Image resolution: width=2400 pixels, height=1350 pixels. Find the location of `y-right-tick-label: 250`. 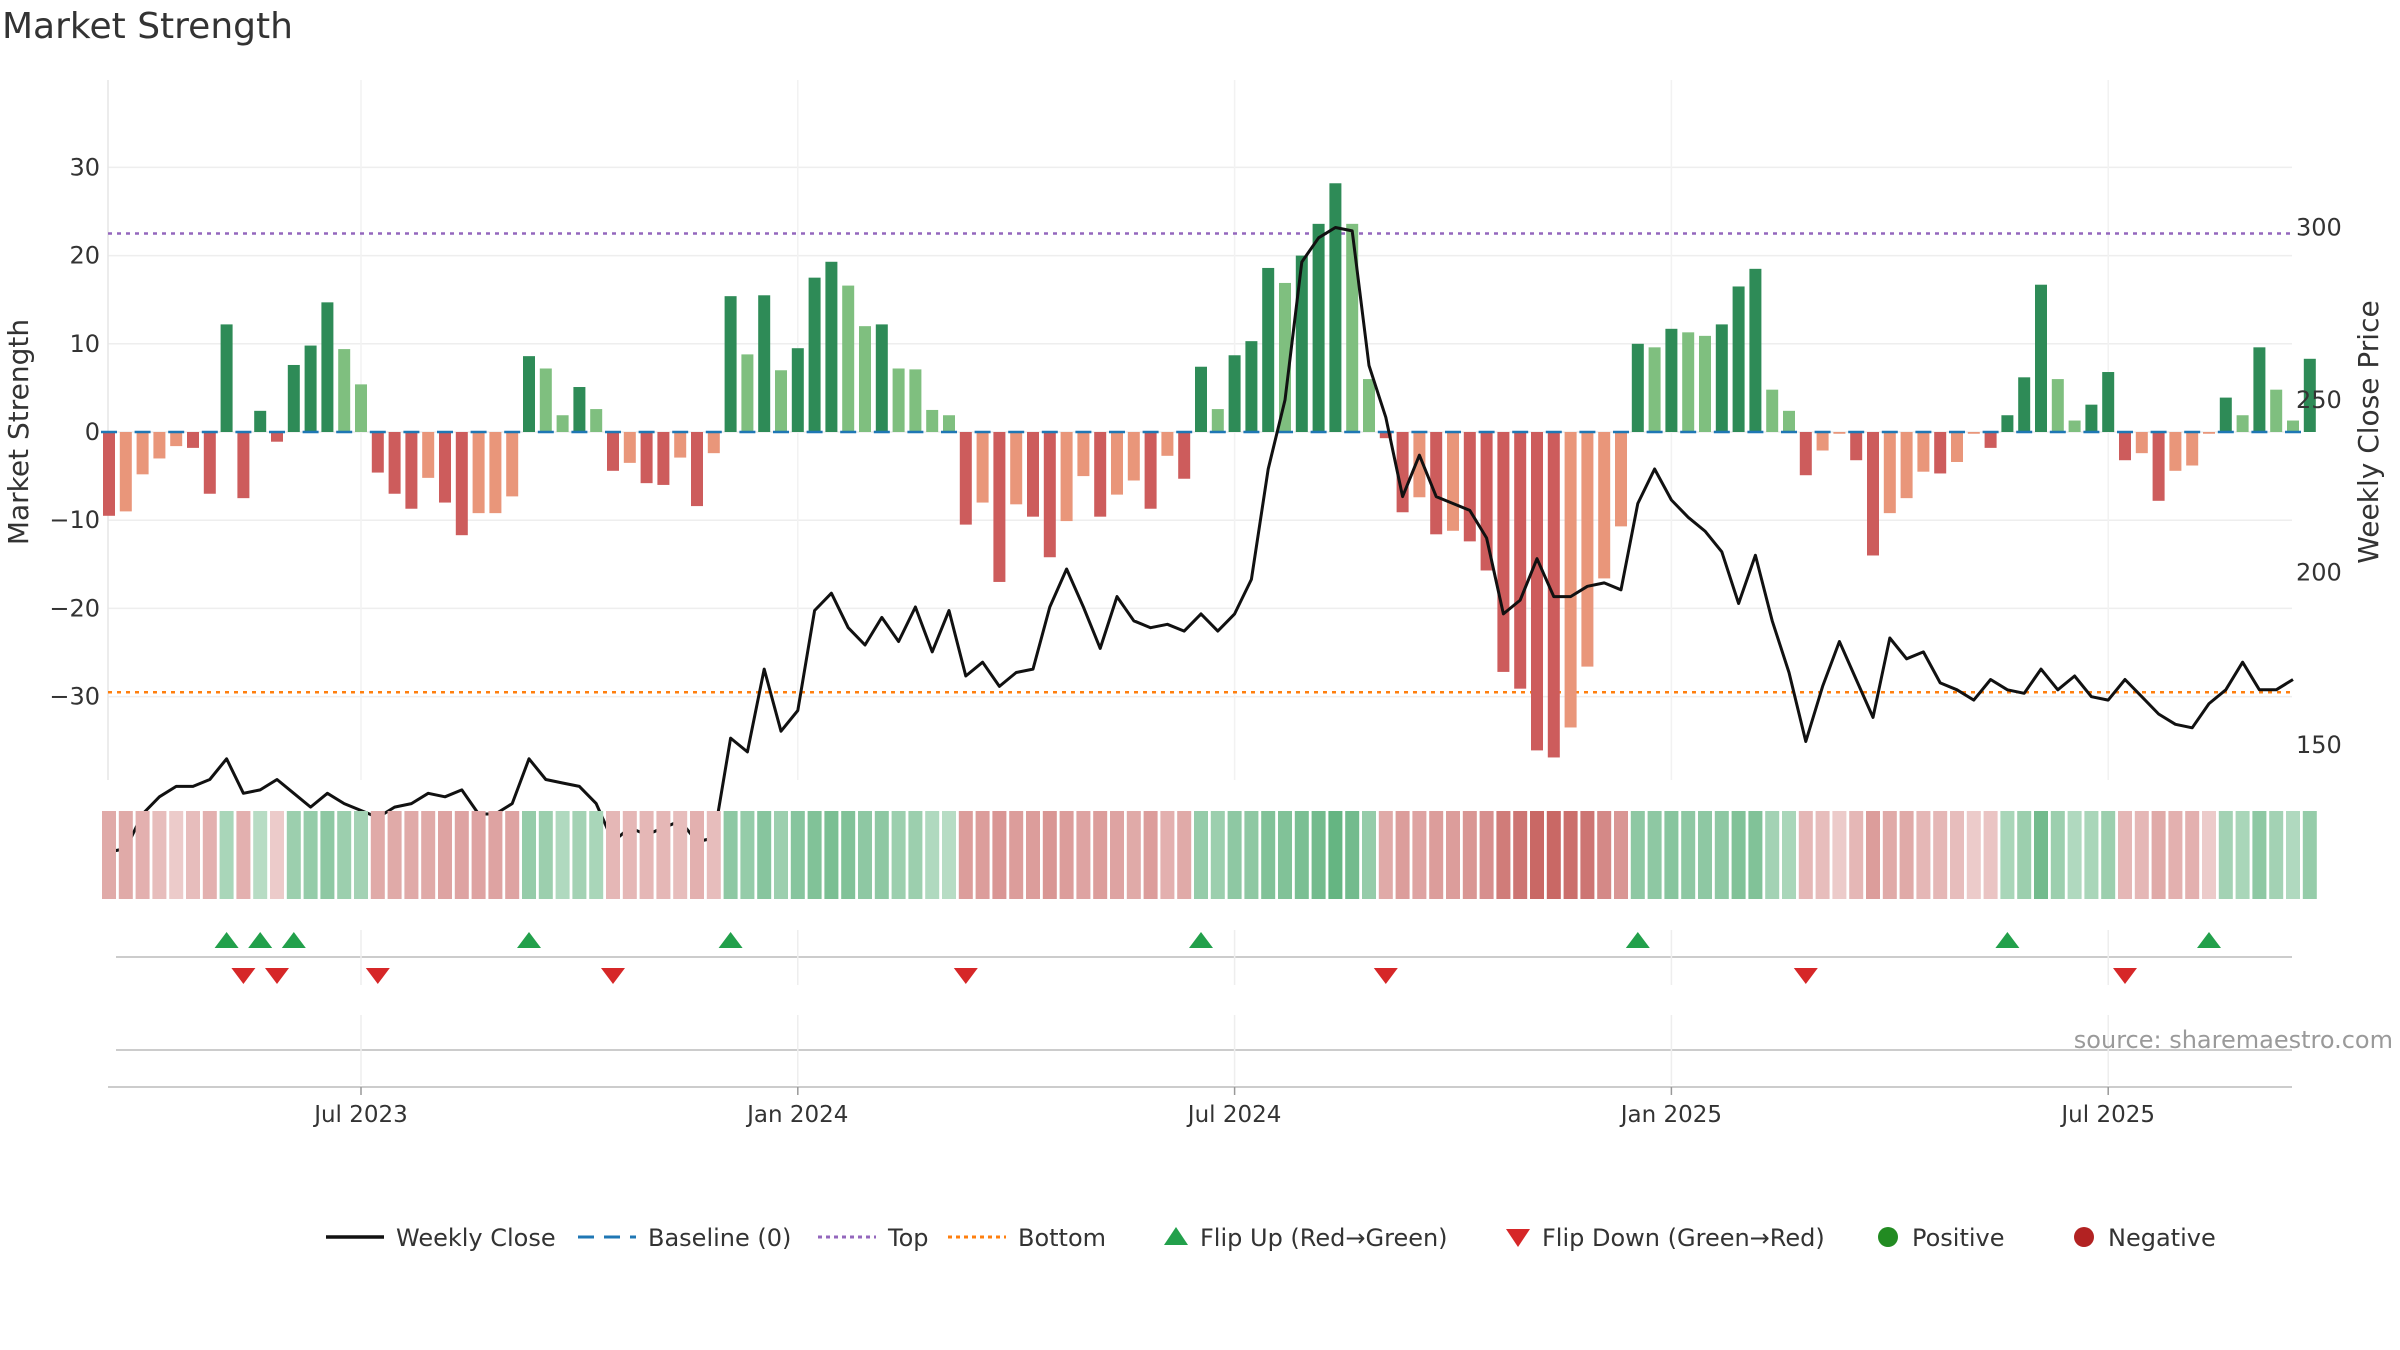

y-right-tick-label: 250 is located at coordinates (2319, 400).